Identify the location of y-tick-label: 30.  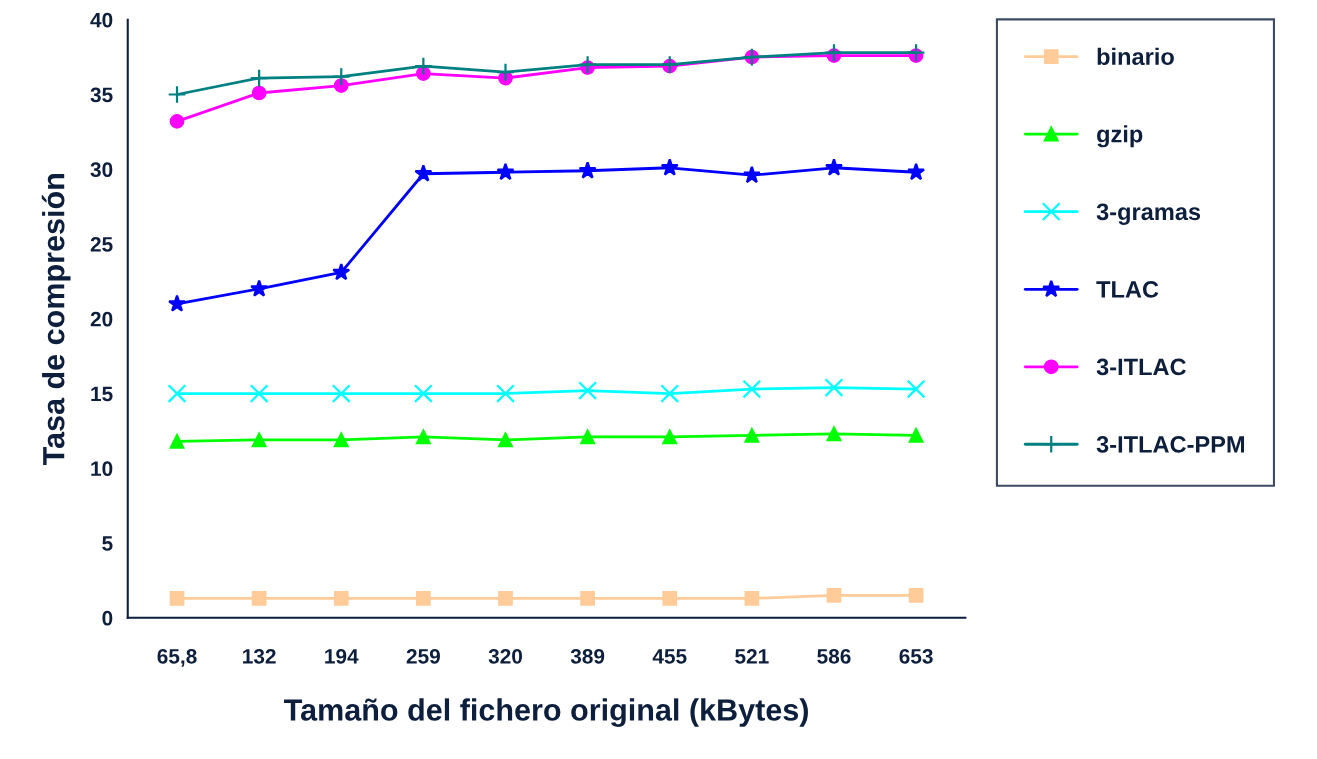
(101, 170).